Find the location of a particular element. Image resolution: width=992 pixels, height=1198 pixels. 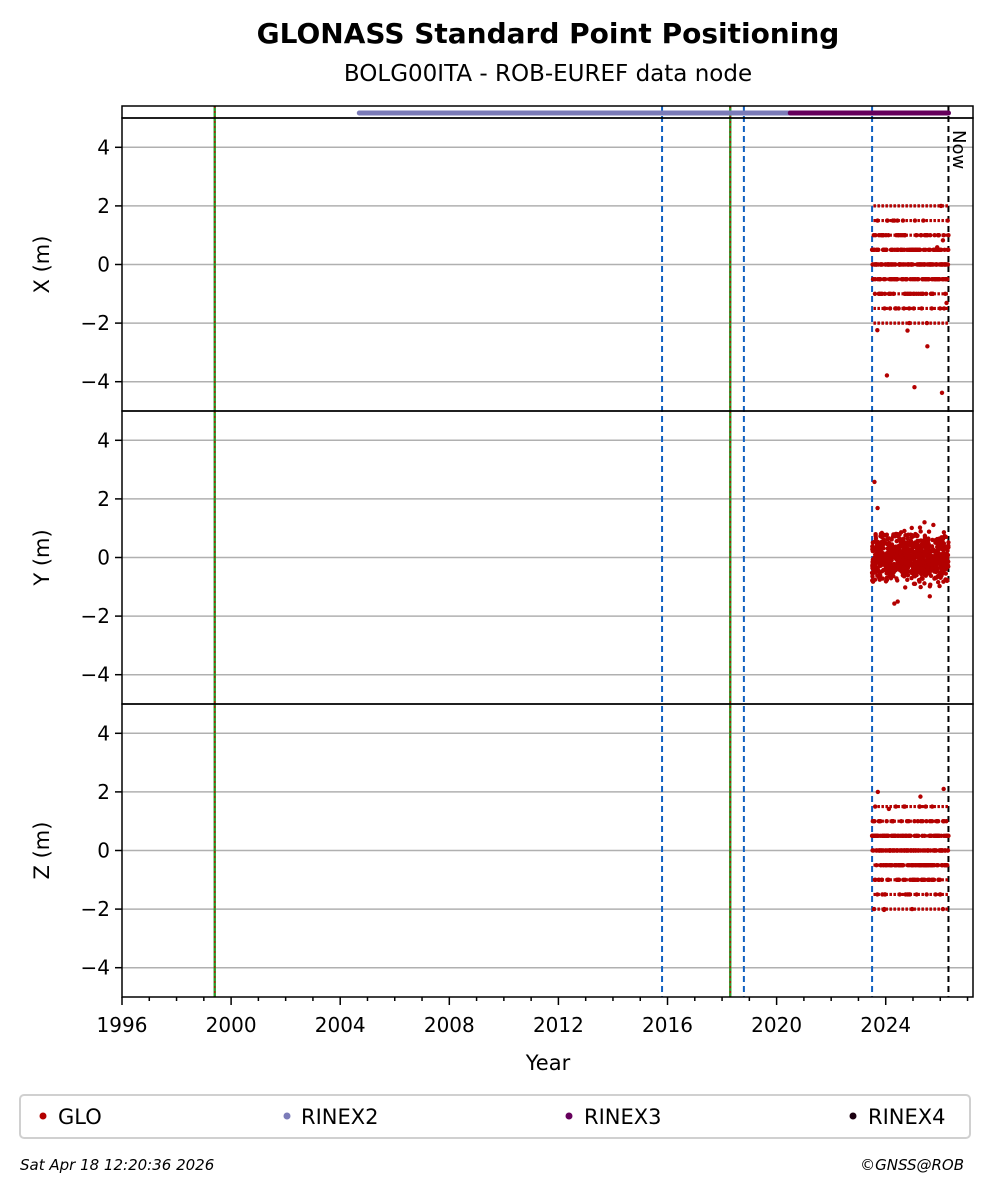

y-tick-label: −4 is located at coordinates (95, 382).